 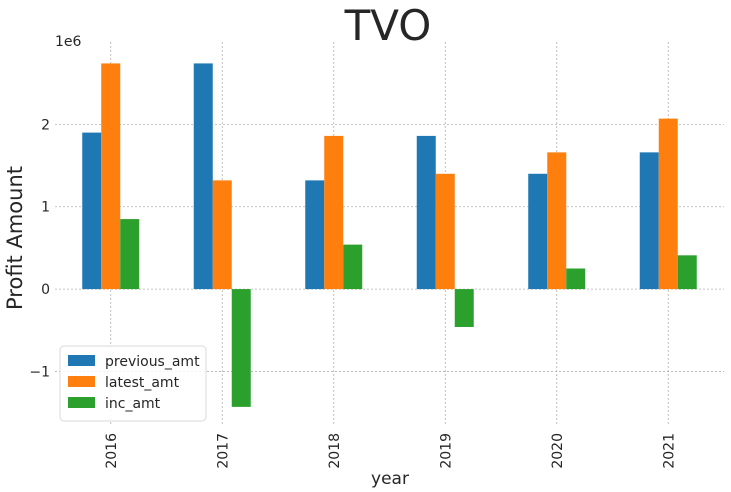 I want to click on legend-swatch-inc_amt, so click(x=81, y=402).